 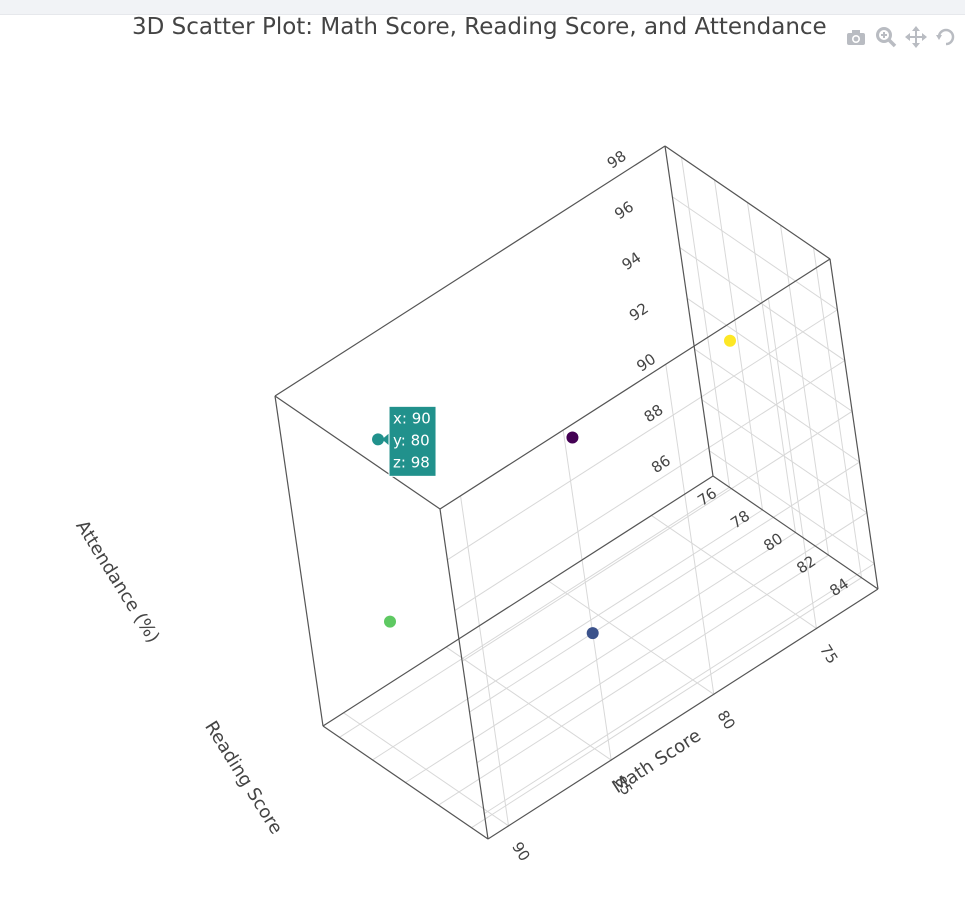 I want to click on camera-icon, so click(x=856, y=37).